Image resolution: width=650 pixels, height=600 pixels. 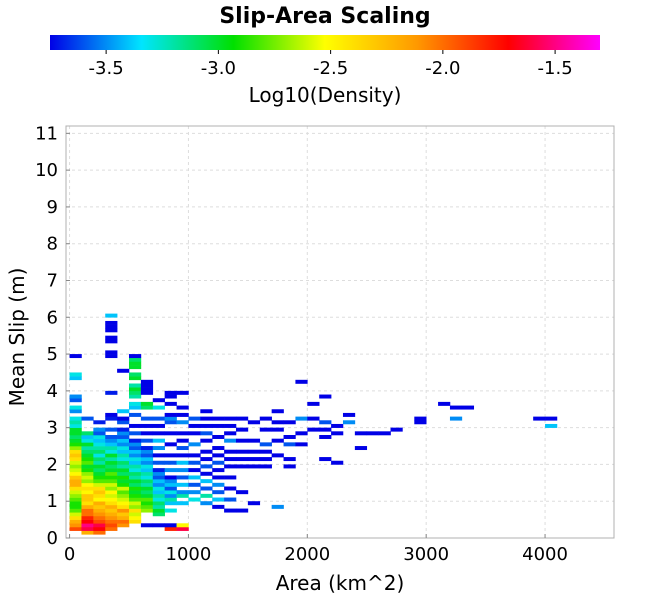 I want to click on y-tick-label: 5, so click(x=52, y=354).